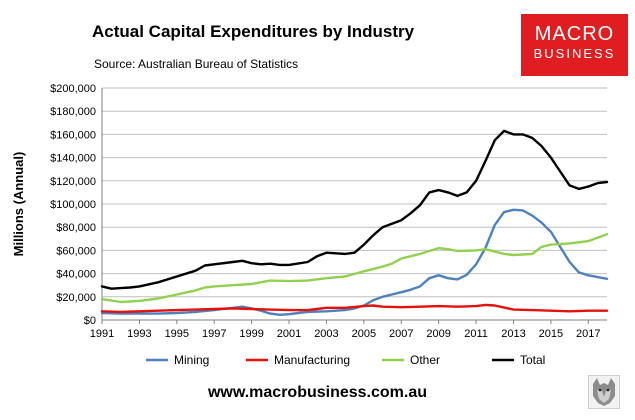 This screenshot has width=635, height=420. Describe the element at coordinates (354, 268) in the screenshot. I see `series-line-other` at that location.